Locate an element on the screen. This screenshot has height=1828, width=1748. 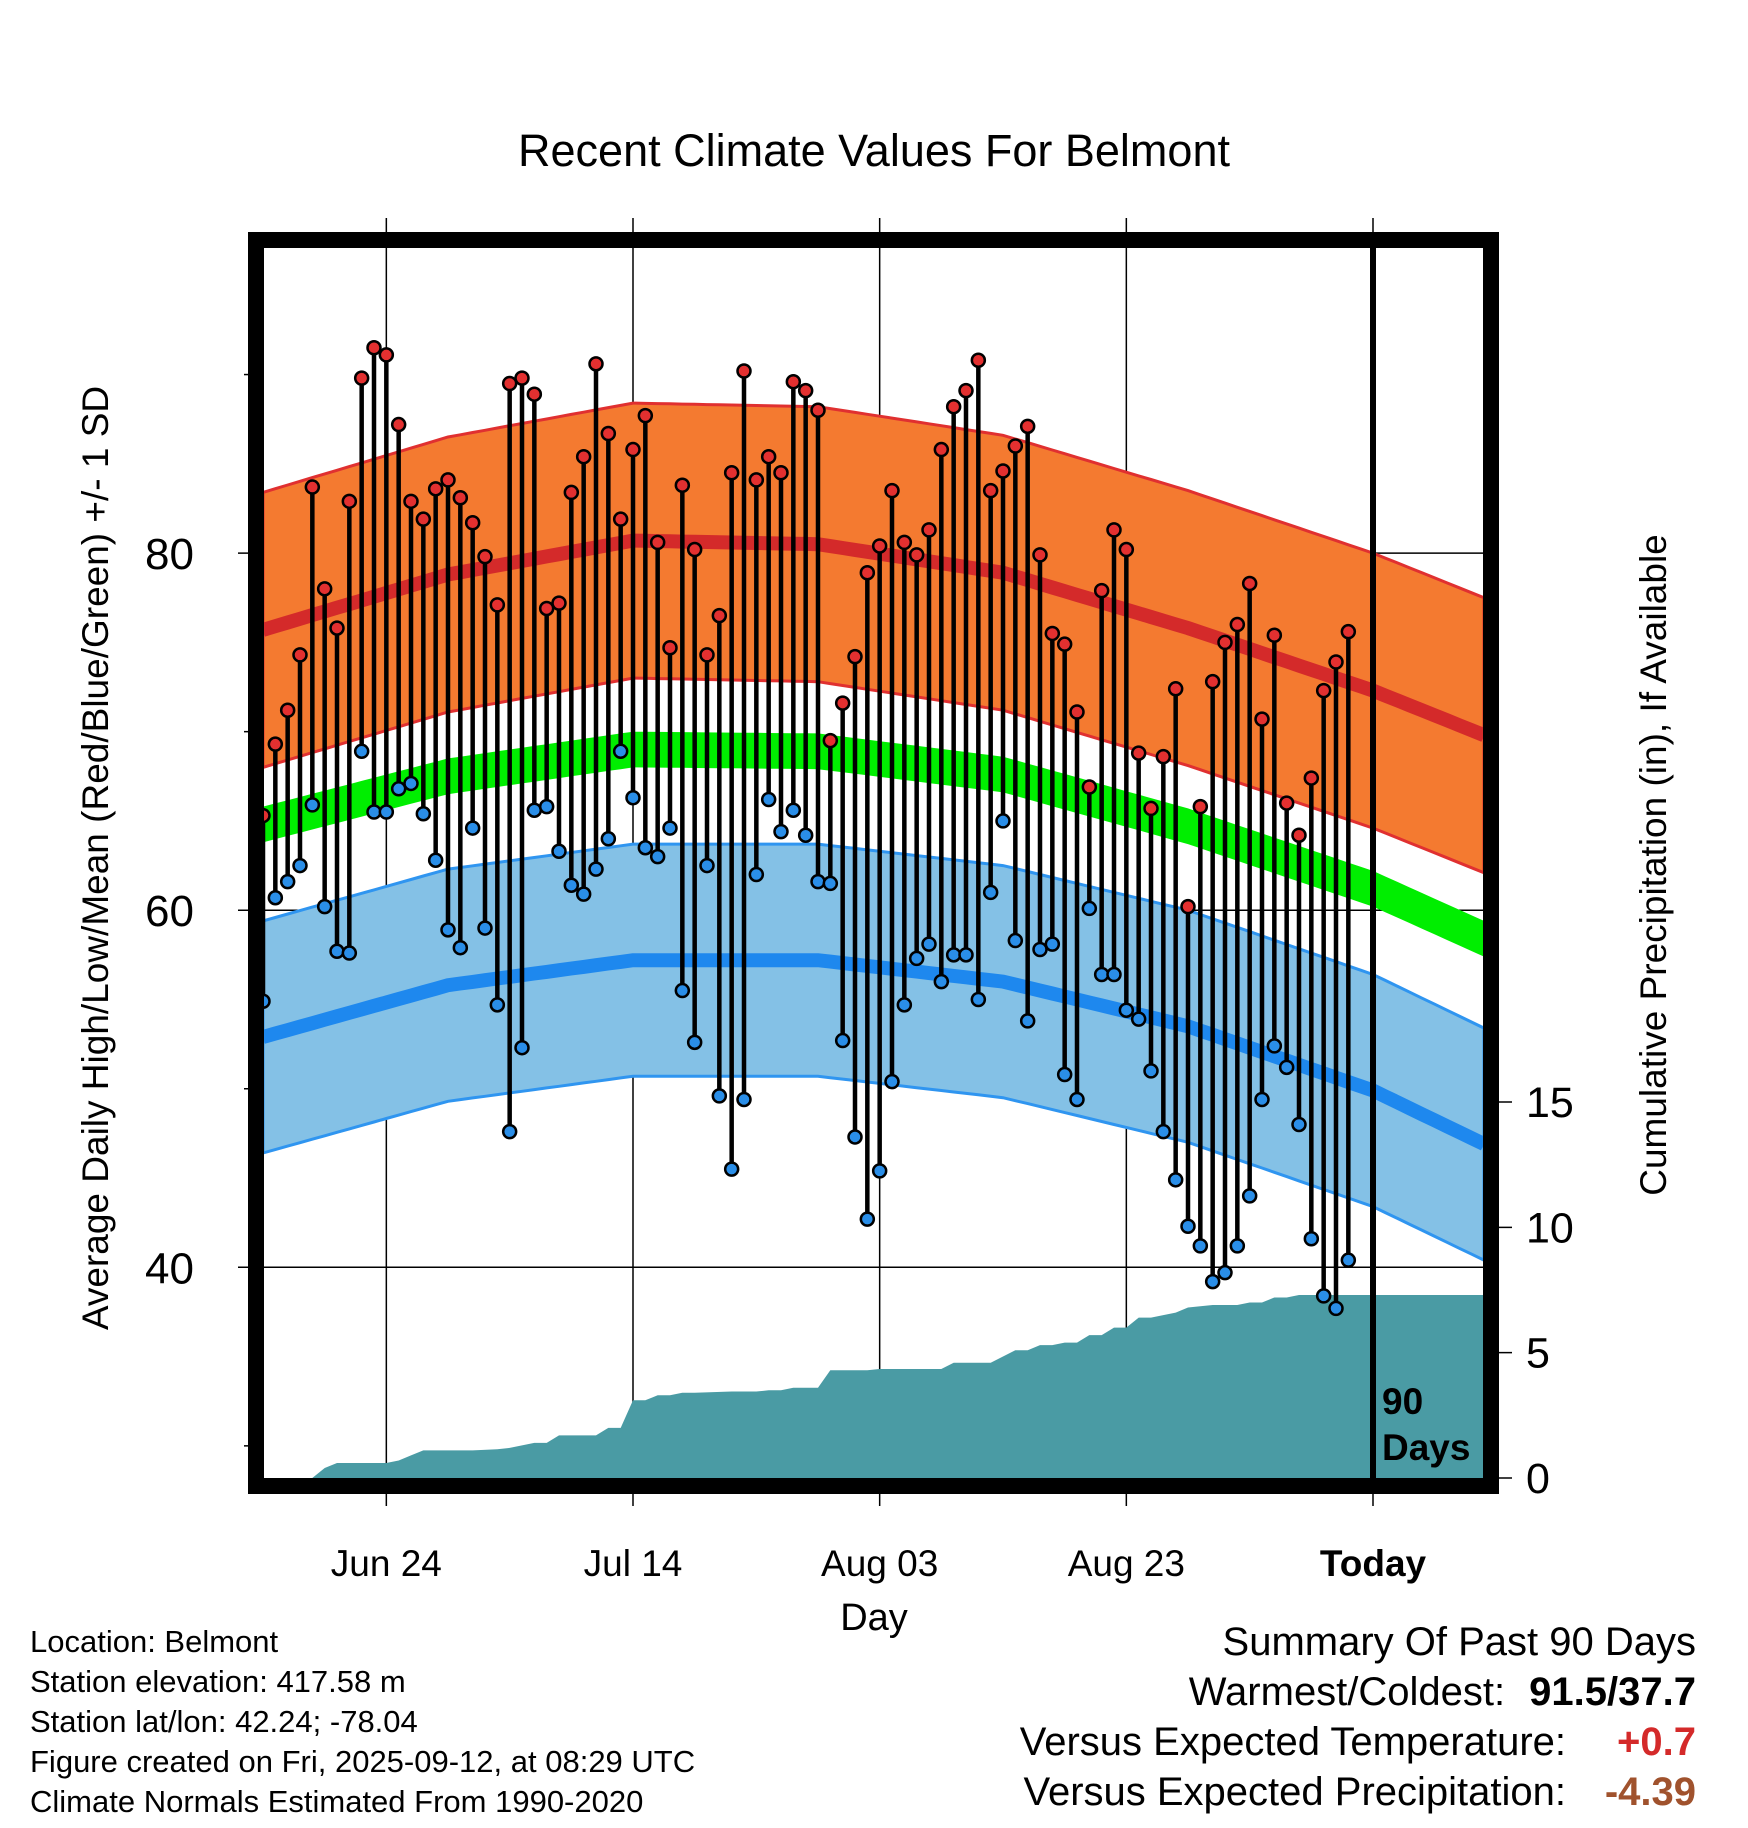
low-normal-line is located at coordinates (873, 1052).